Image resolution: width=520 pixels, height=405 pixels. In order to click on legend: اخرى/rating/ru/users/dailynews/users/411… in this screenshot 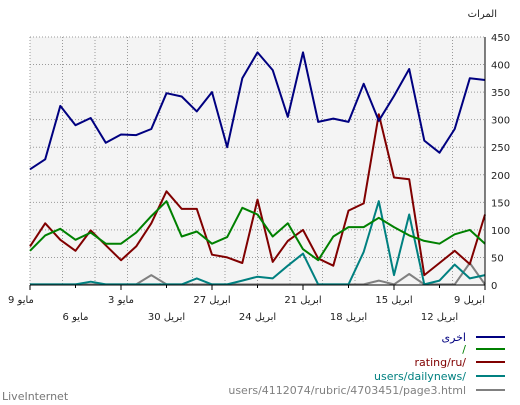, I will do `click(366, 364)`.